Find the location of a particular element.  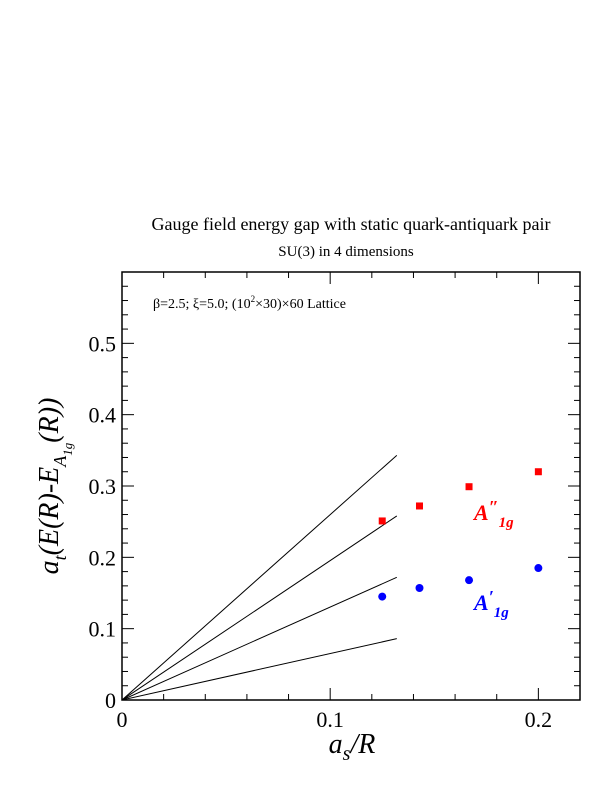

x-axis-label-main: a is located at coordinates (336, 744).